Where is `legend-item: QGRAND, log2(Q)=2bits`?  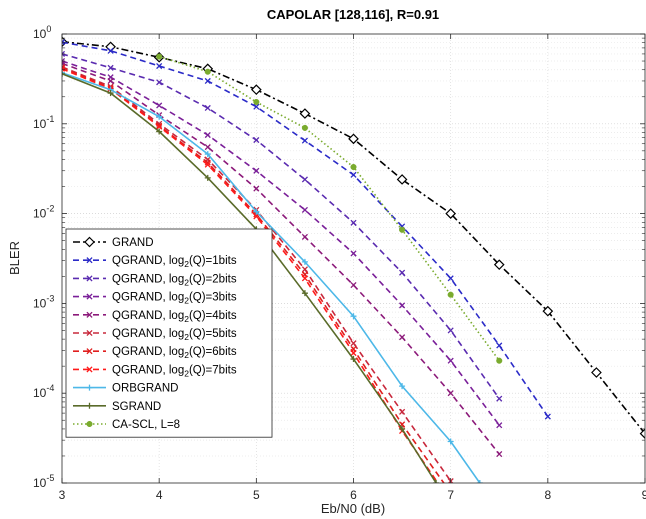 legend-item: QGRAND, log2(Q)=2bits is located at coordinates (155, 280).